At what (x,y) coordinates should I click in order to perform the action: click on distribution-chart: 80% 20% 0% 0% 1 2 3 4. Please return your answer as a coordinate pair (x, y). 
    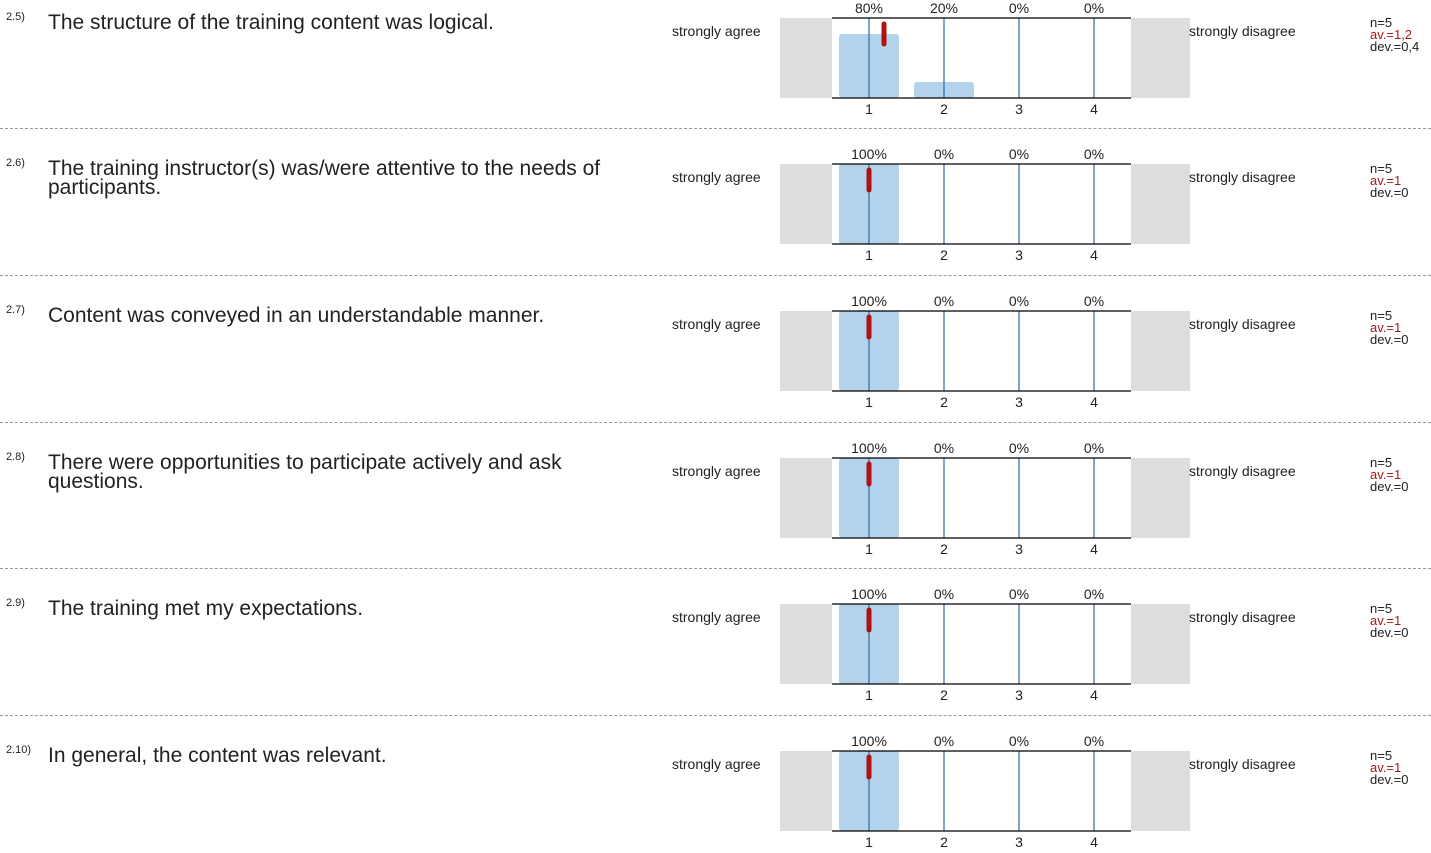
    Looking at the image, I should click on (985, 58).